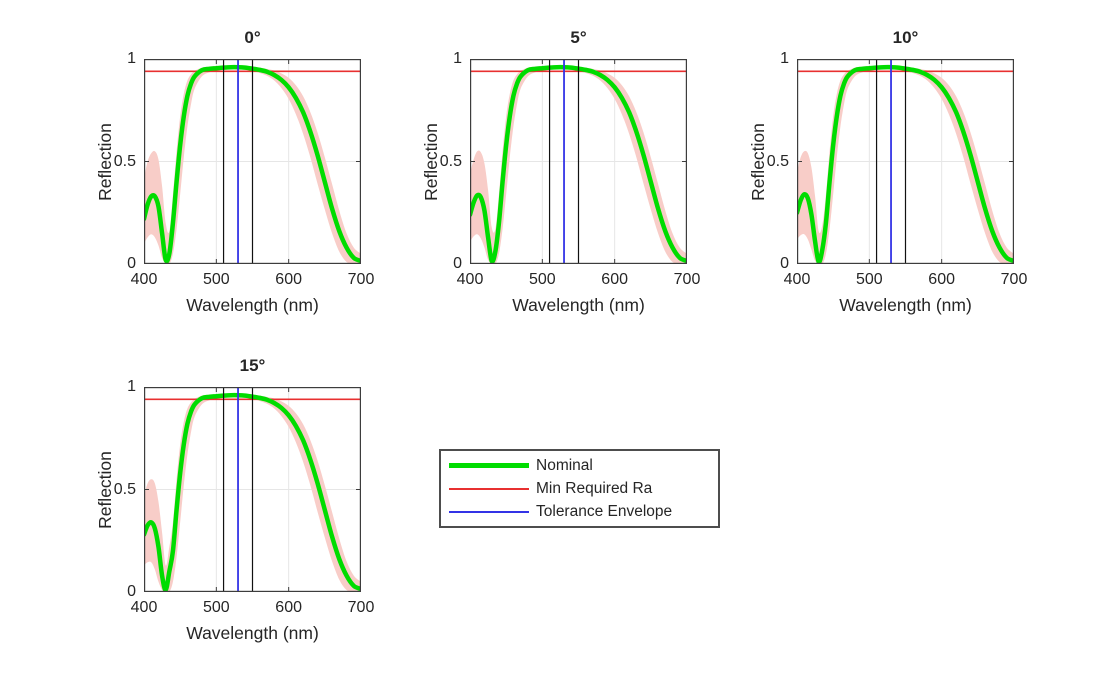 This screenshot has height=674, width=1120. What do you see at coordinates (489, 511) in the screenshot?
I see `legend-line-tolerance-envelope-icon` at bounding box center [489, 511].